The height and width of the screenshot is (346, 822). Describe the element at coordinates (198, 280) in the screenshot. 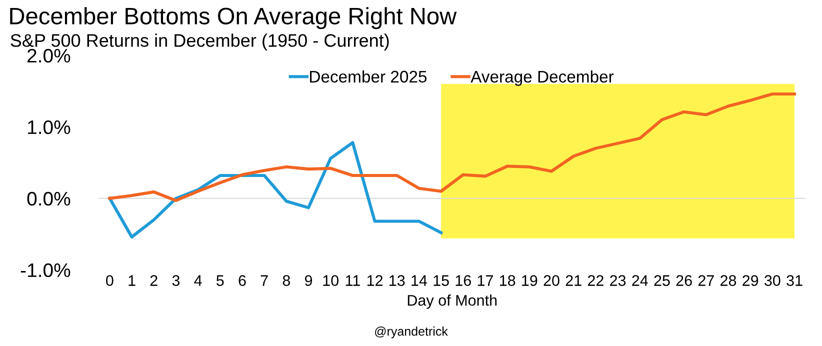

I see `x-tick-label: 4` at that location.